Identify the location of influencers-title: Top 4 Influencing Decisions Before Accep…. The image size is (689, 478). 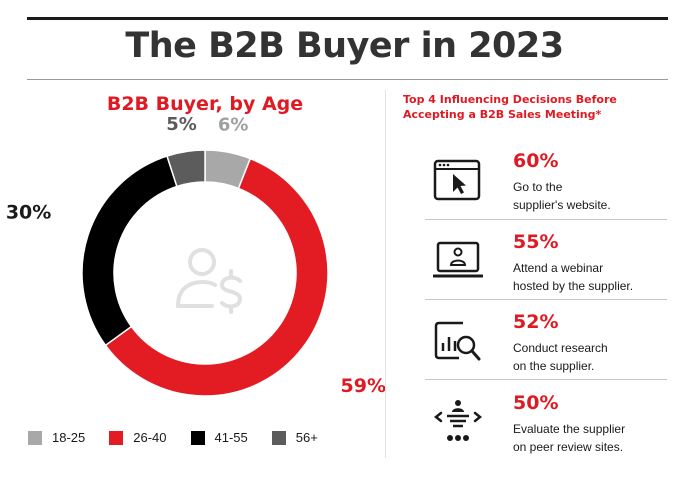
(533, 107).